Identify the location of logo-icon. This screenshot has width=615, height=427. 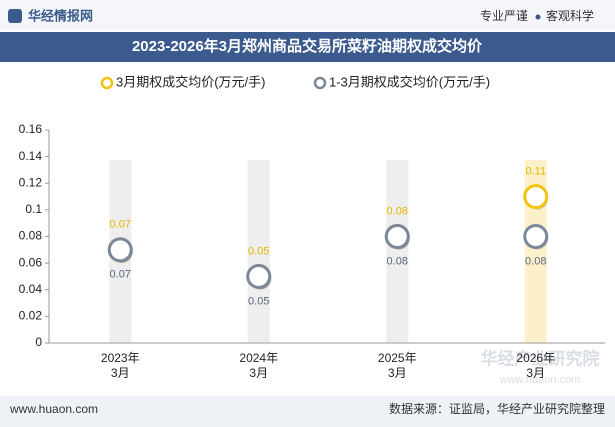
(15, 16).